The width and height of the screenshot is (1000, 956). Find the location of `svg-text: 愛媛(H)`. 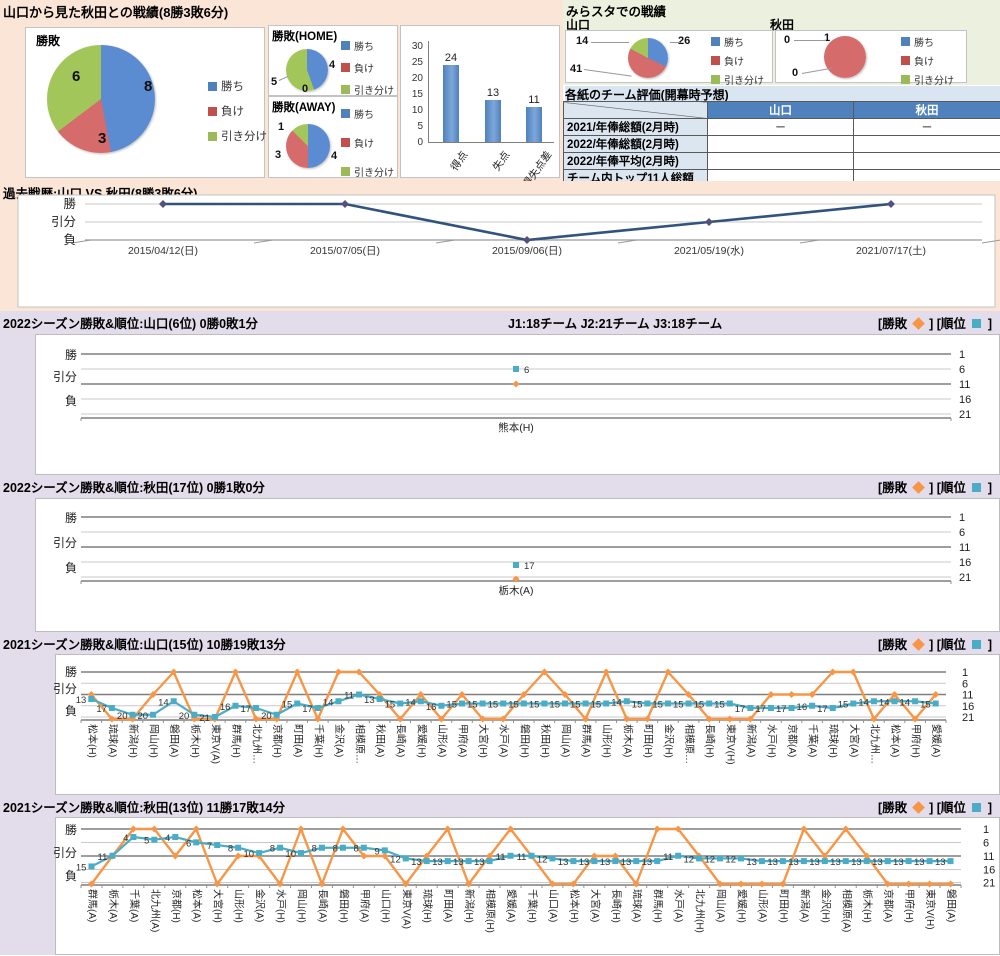

svg-text: 愛媛(H) is located at coordinates (742, 906).